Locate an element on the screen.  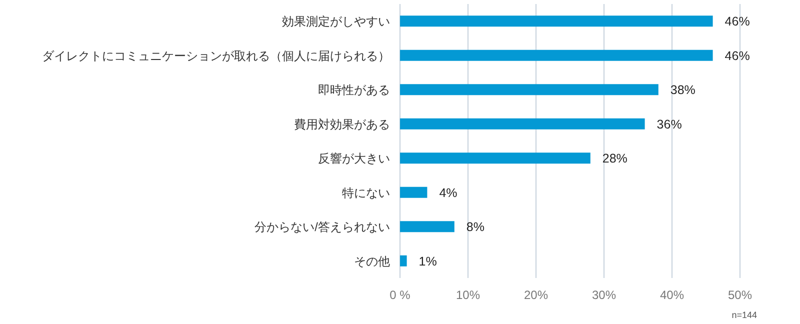
x-tick-label: 30% is located at coordinates (604, 295).